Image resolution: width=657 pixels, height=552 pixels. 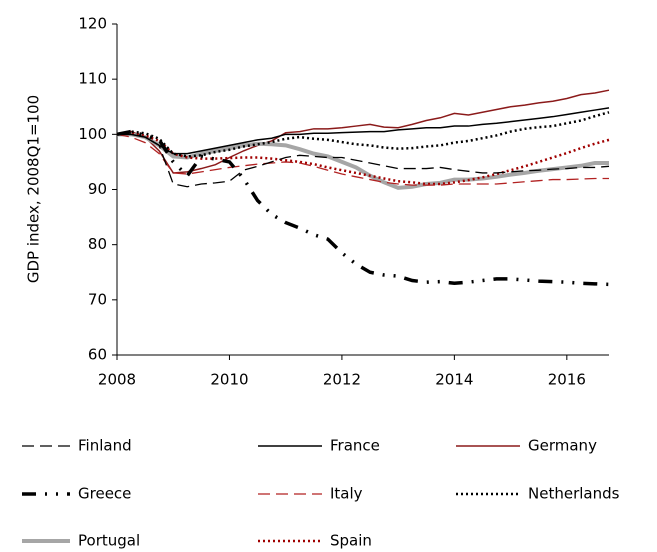 I want to click on legend-label: Portugal, so click(x=109, y=541).